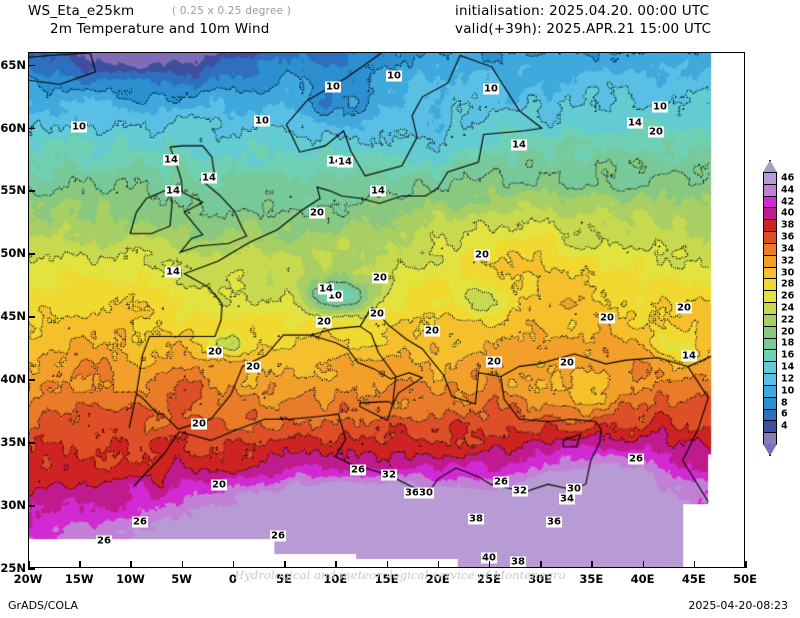  I want to click on colorbar-tick-label: 38, so click(788, 225).